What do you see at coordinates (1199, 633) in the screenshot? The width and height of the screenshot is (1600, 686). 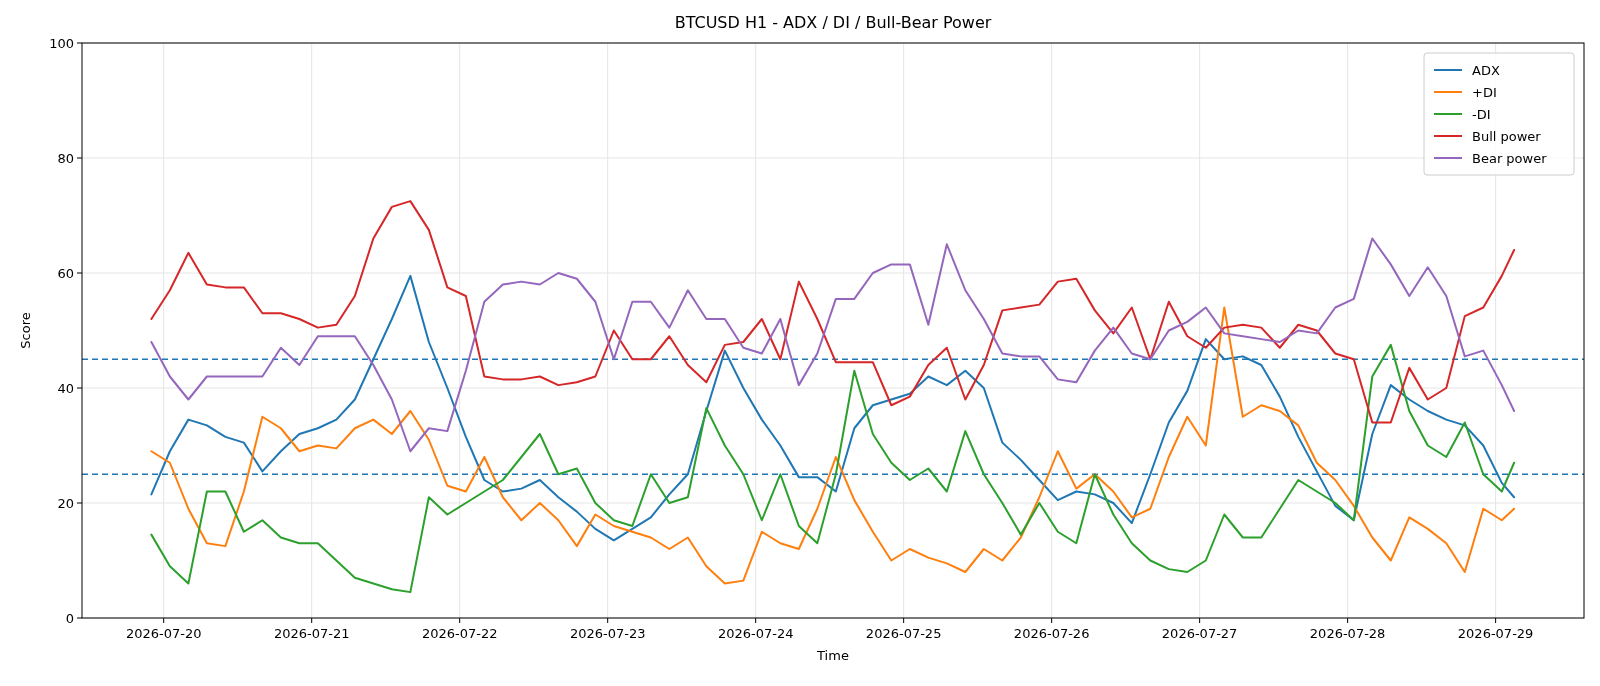 I see `x-tick-label: 2026-07-27` at bounding box center [1199, 633].